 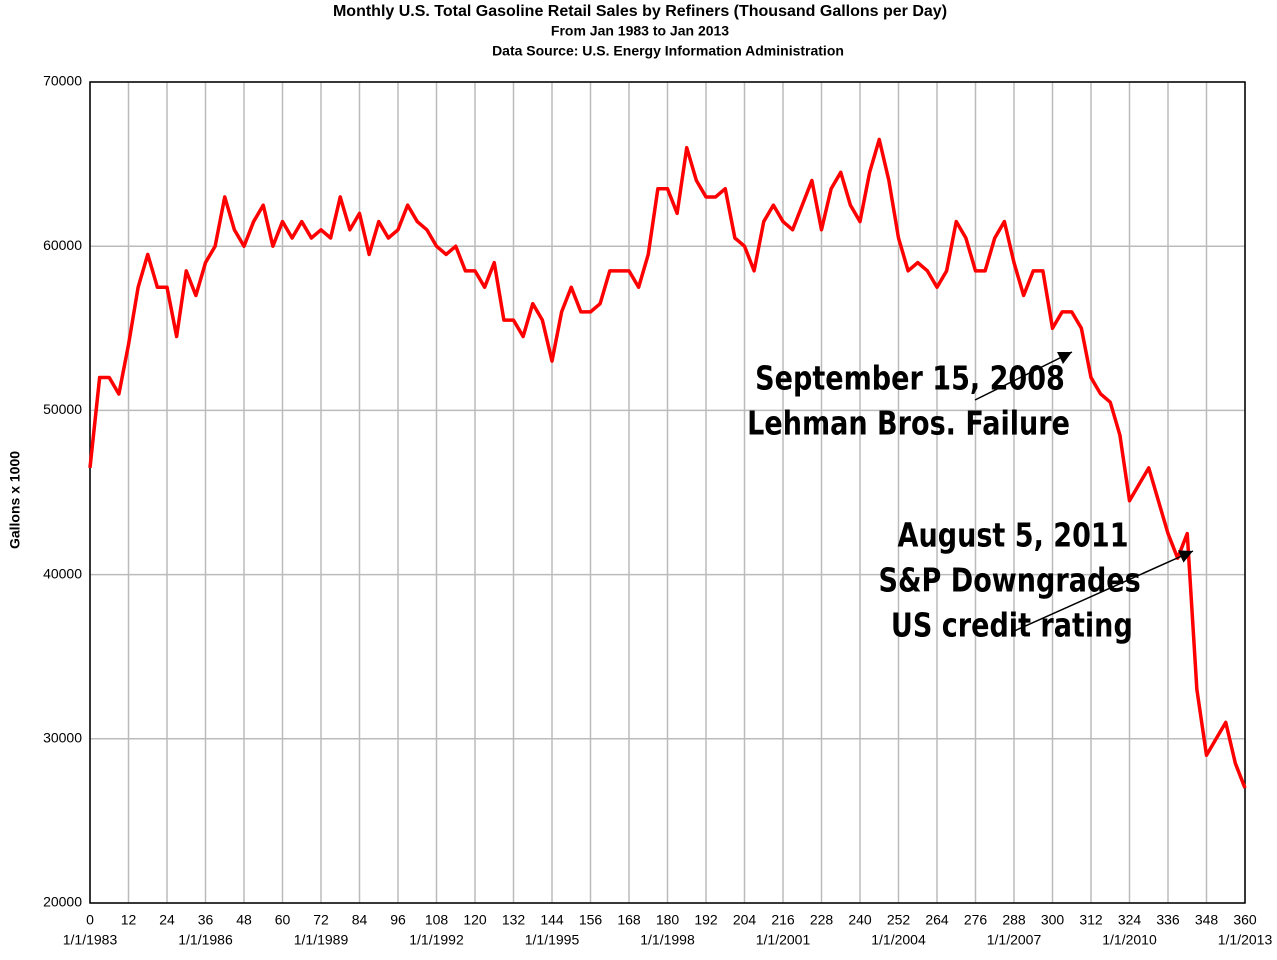 I want to click on x-date-label: 1/1/1995, so click(x=552, y=940).